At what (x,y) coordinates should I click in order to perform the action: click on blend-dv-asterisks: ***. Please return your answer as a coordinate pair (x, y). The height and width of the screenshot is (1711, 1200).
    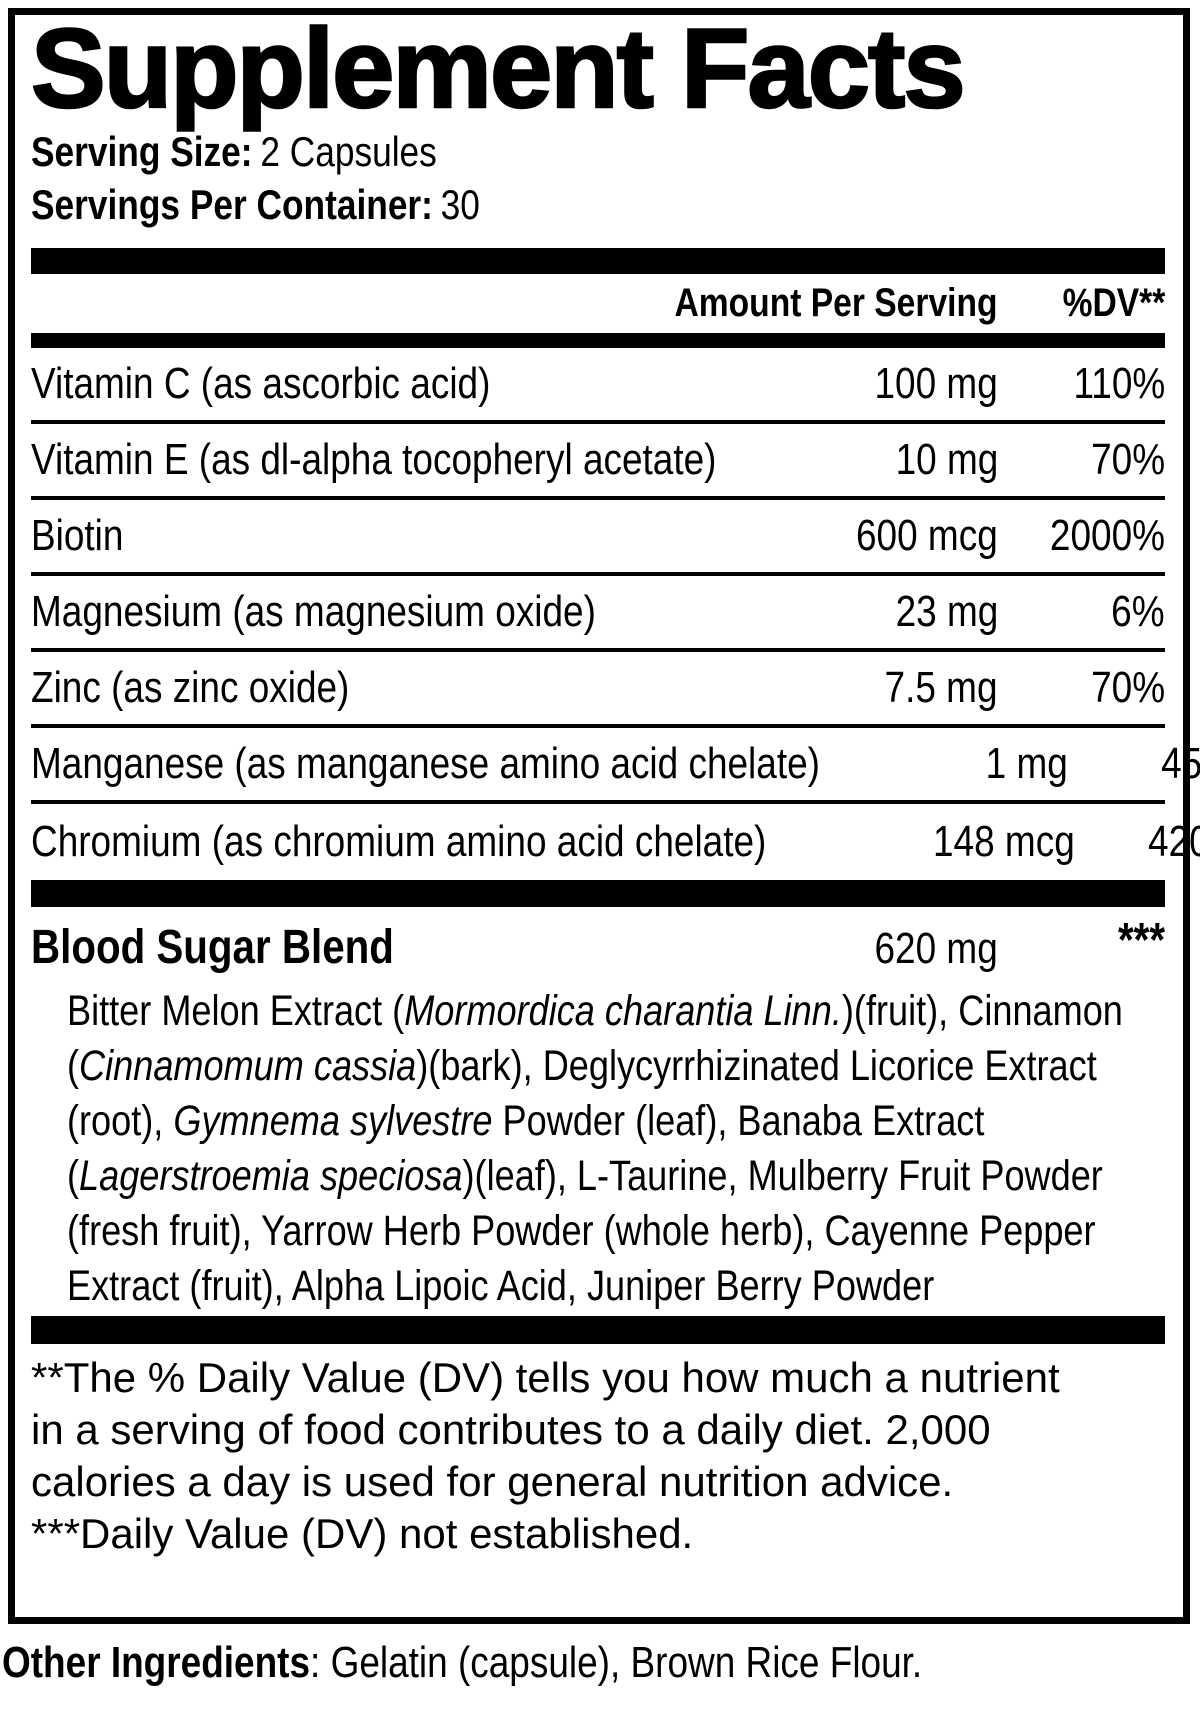
    Looking at the image, I should click on (1141, 940).